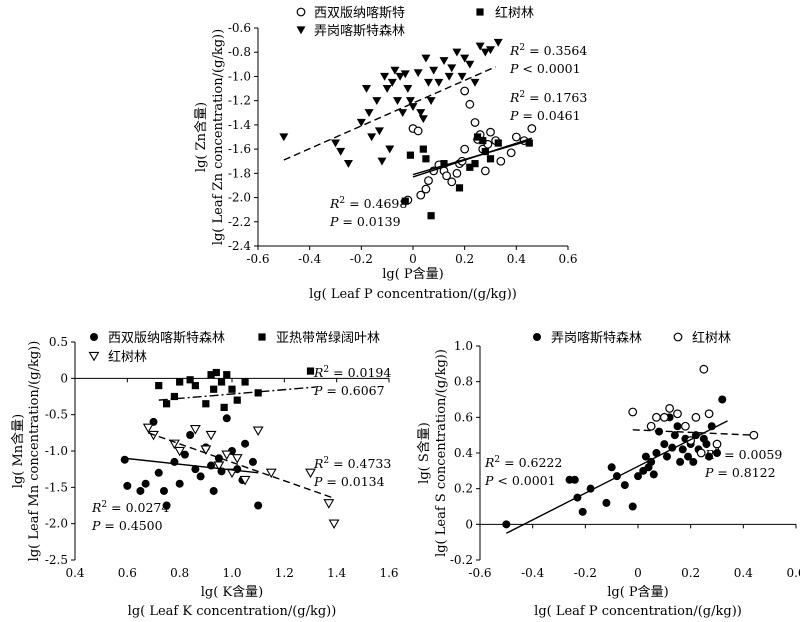 The image size is (800, 622). Describe the element at coordinates (127, 525) in the screenshot. I see `p-annotation: P = 0.4500` at that location.